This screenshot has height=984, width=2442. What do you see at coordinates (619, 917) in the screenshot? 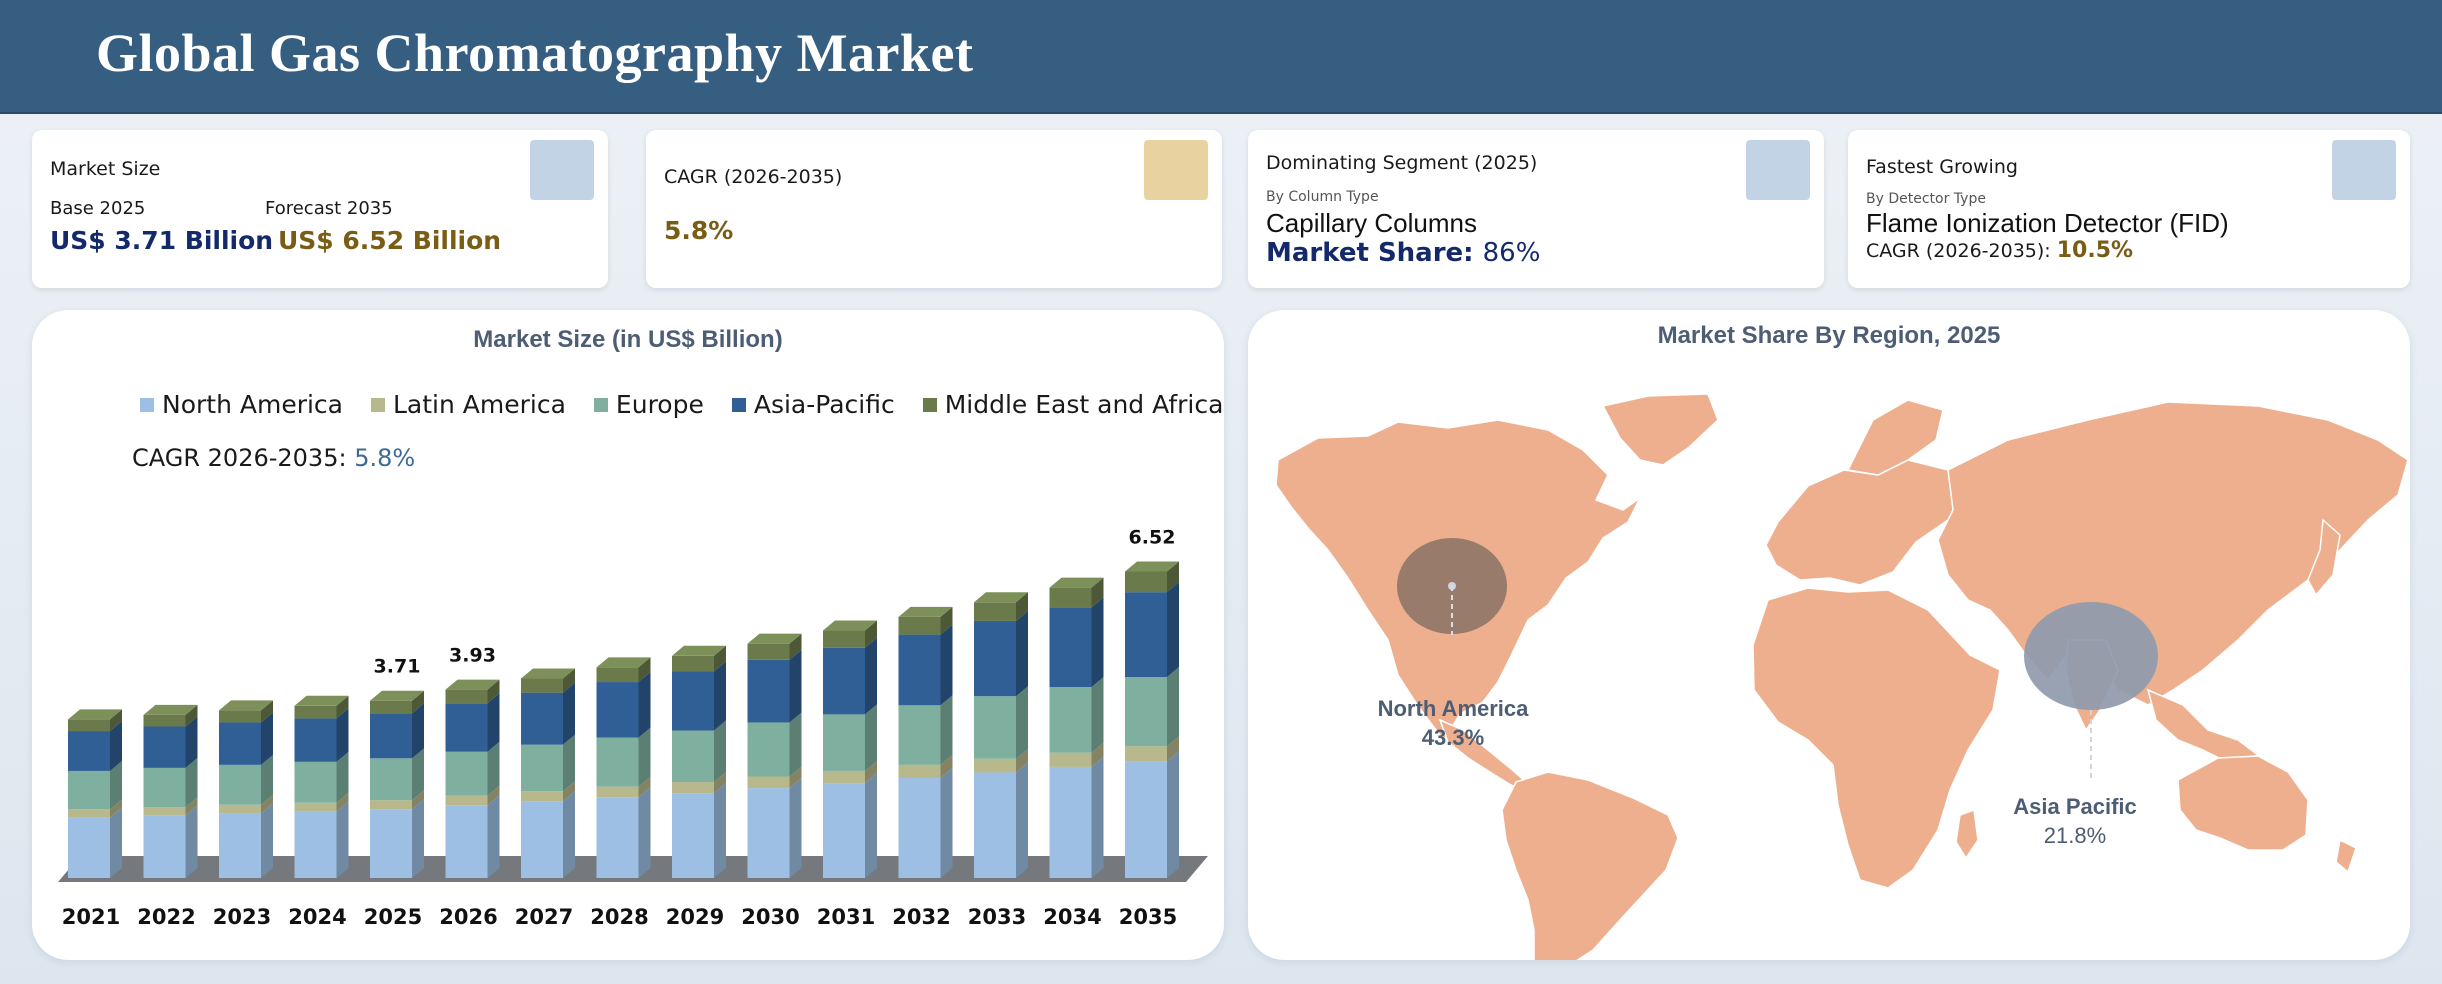
I see `x-tick-label: 2028` at bounding box center [619, 917].